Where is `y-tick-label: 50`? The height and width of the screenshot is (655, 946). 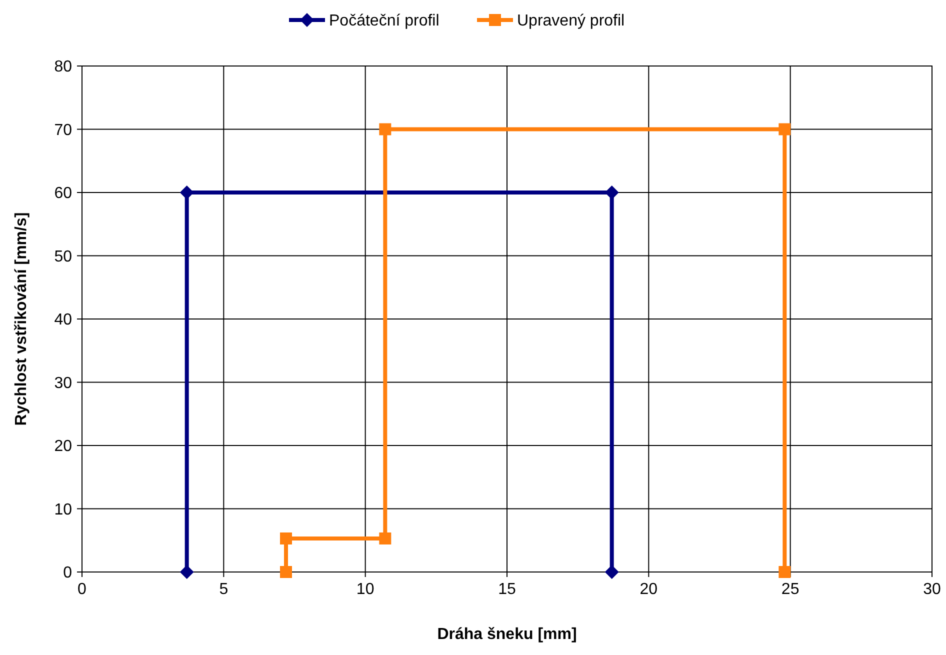 y-tick-label: 50 is located at coordinates (63, 257).